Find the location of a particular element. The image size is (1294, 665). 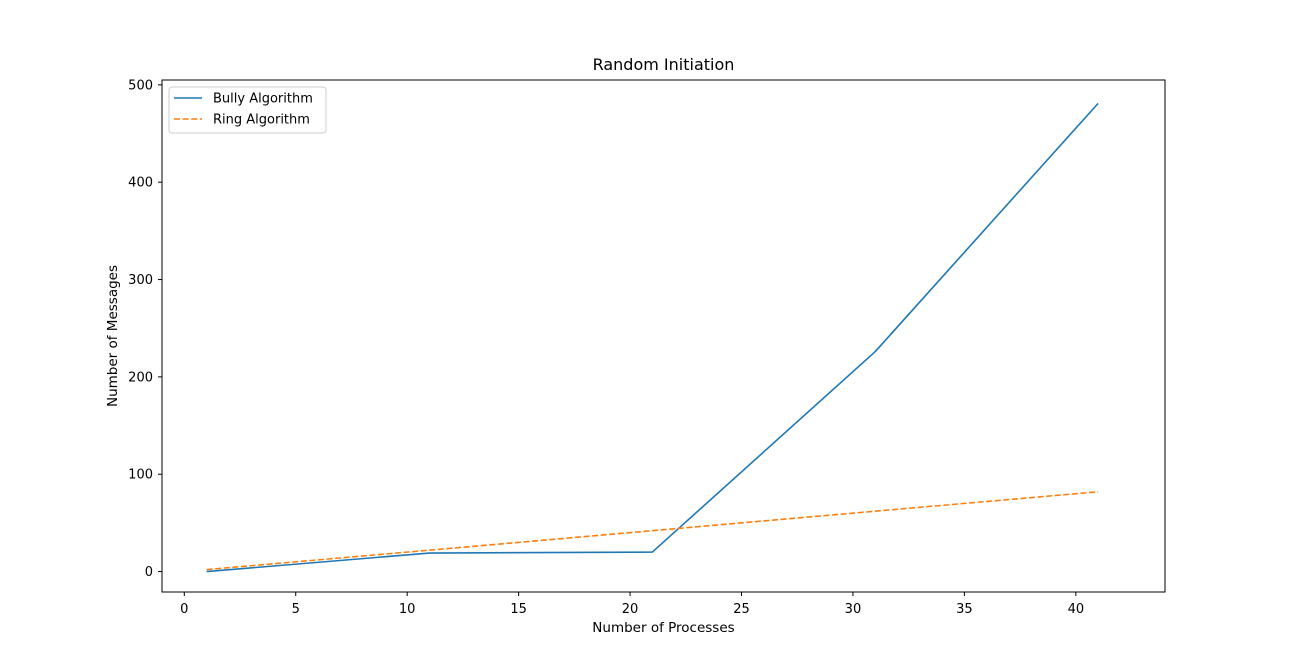

x-tick-label: 0 is located at coordinates (184, 609).